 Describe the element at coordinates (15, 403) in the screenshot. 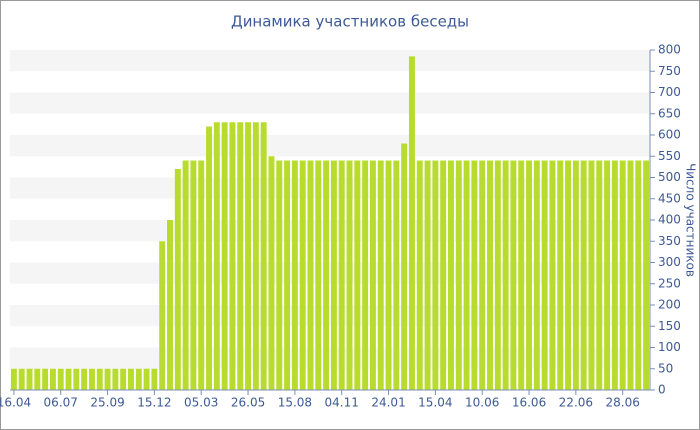

I see `x-tick-label: 16.04` at that location.